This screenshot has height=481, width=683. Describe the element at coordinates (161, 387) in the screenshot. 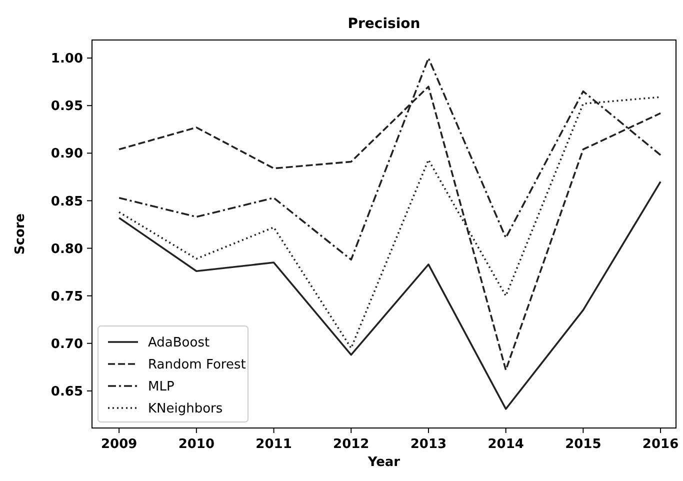

I see `legend-label: MLP` at that location.